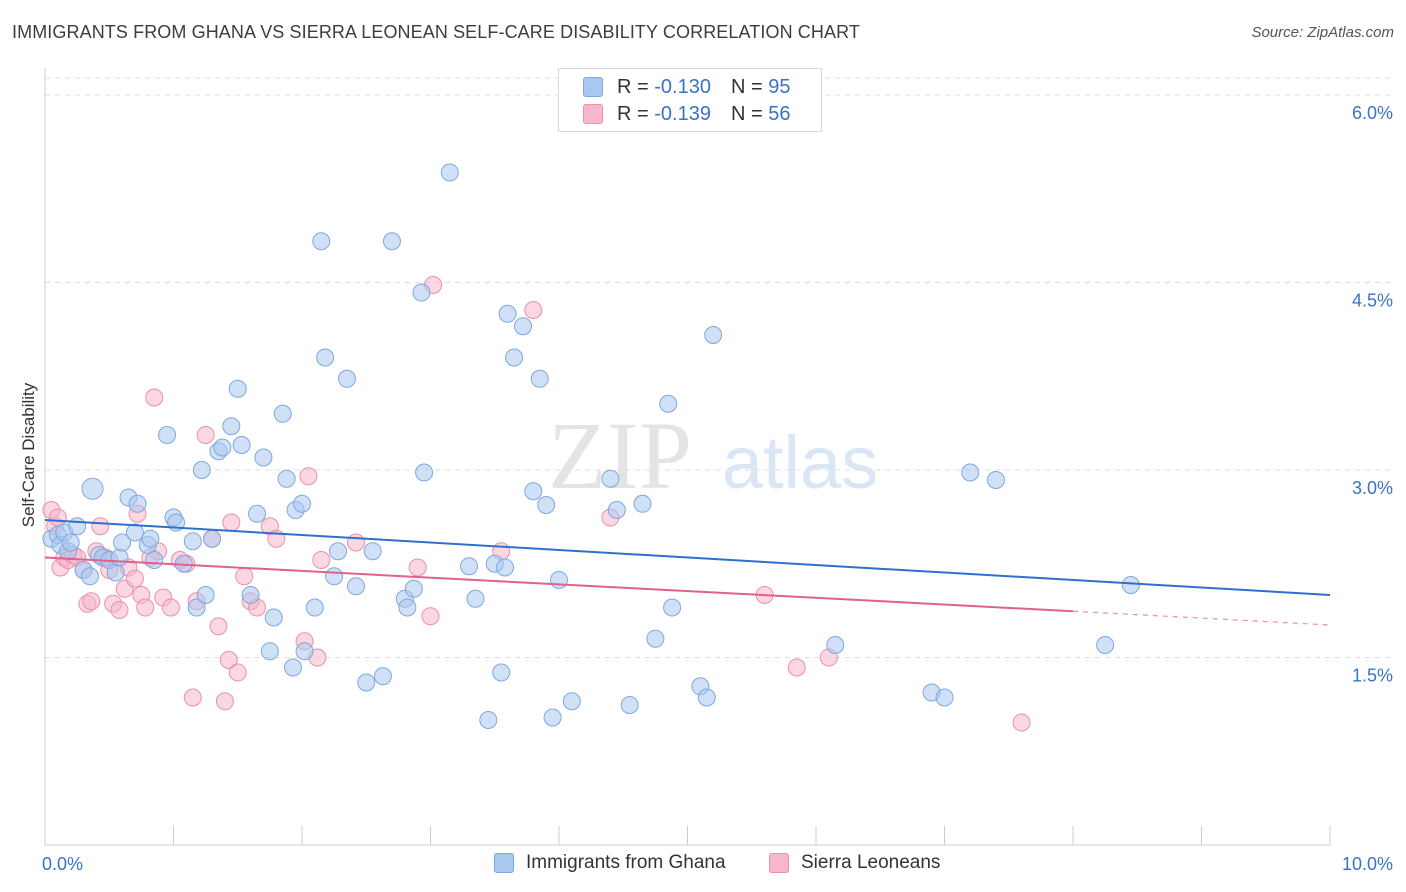  I want to click on trend-line-extension-sierra-leoneans, so click(1201, 618).